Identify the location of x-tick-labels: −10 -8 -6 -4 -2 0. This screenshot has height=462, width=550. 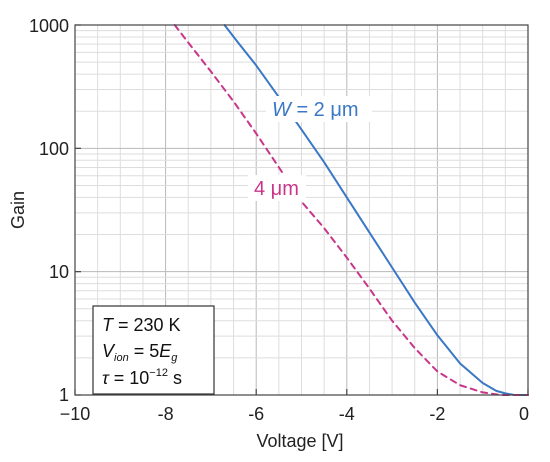
(294, 414).